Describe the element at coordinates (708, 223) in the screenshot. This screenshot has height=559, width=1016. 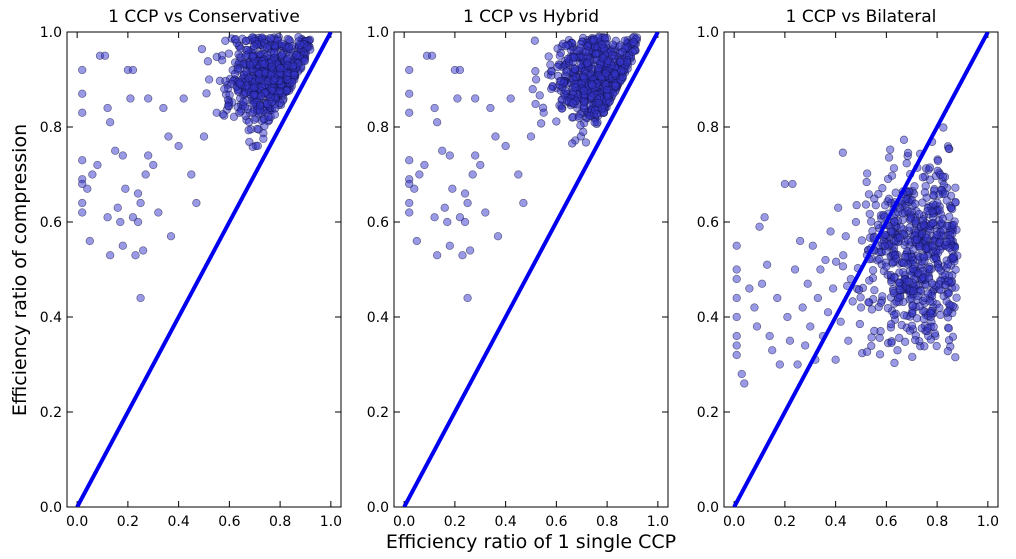
I see `y-tick-label: 0.6` at that location.